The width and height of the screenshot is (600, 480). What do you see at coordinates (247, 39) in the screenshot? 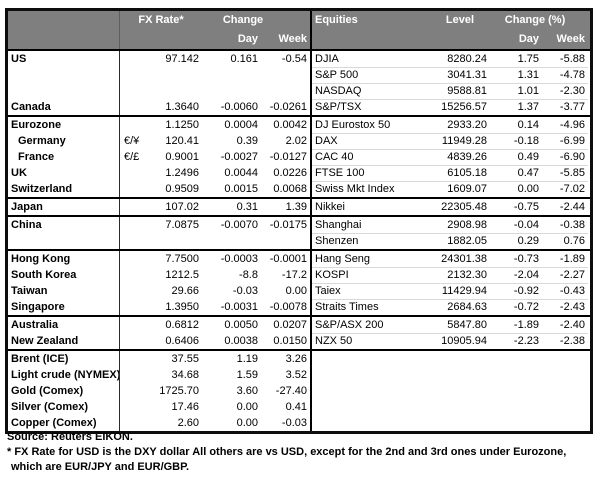
I see `fx-day-header: Day` at bounding box center [247, 39].